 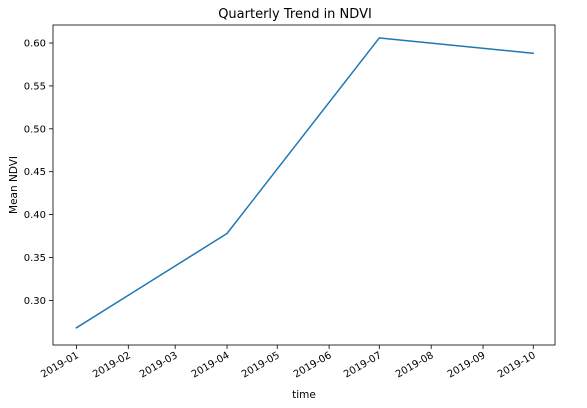 What do you see at coordinates (112, 365) in the screenshot?
I see `x-tick-label: 2019-02` at bounding box center [112, 365].